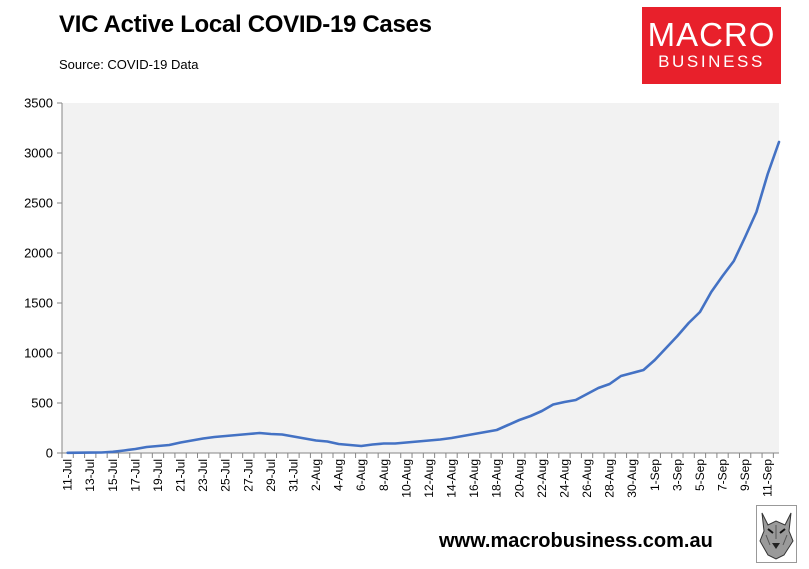 This screenshot has width=809, height=569. What do you see at coordinates (248, 475) in the screenshot?
I see `x-tick-label: 27-Jul` at bounding box center [248, 475].